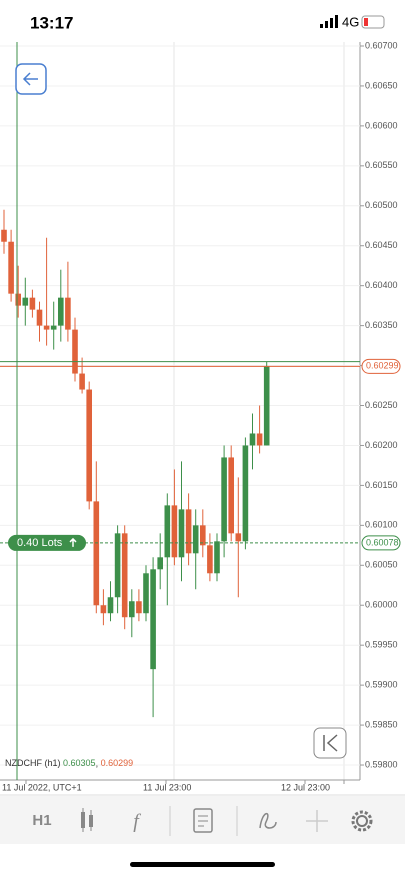 The height and width of the screenshot is (882, 405). What do you see at coordinates (366, 22) in the screenshot?
I see `battery-level` at bounding box center [366, 22].